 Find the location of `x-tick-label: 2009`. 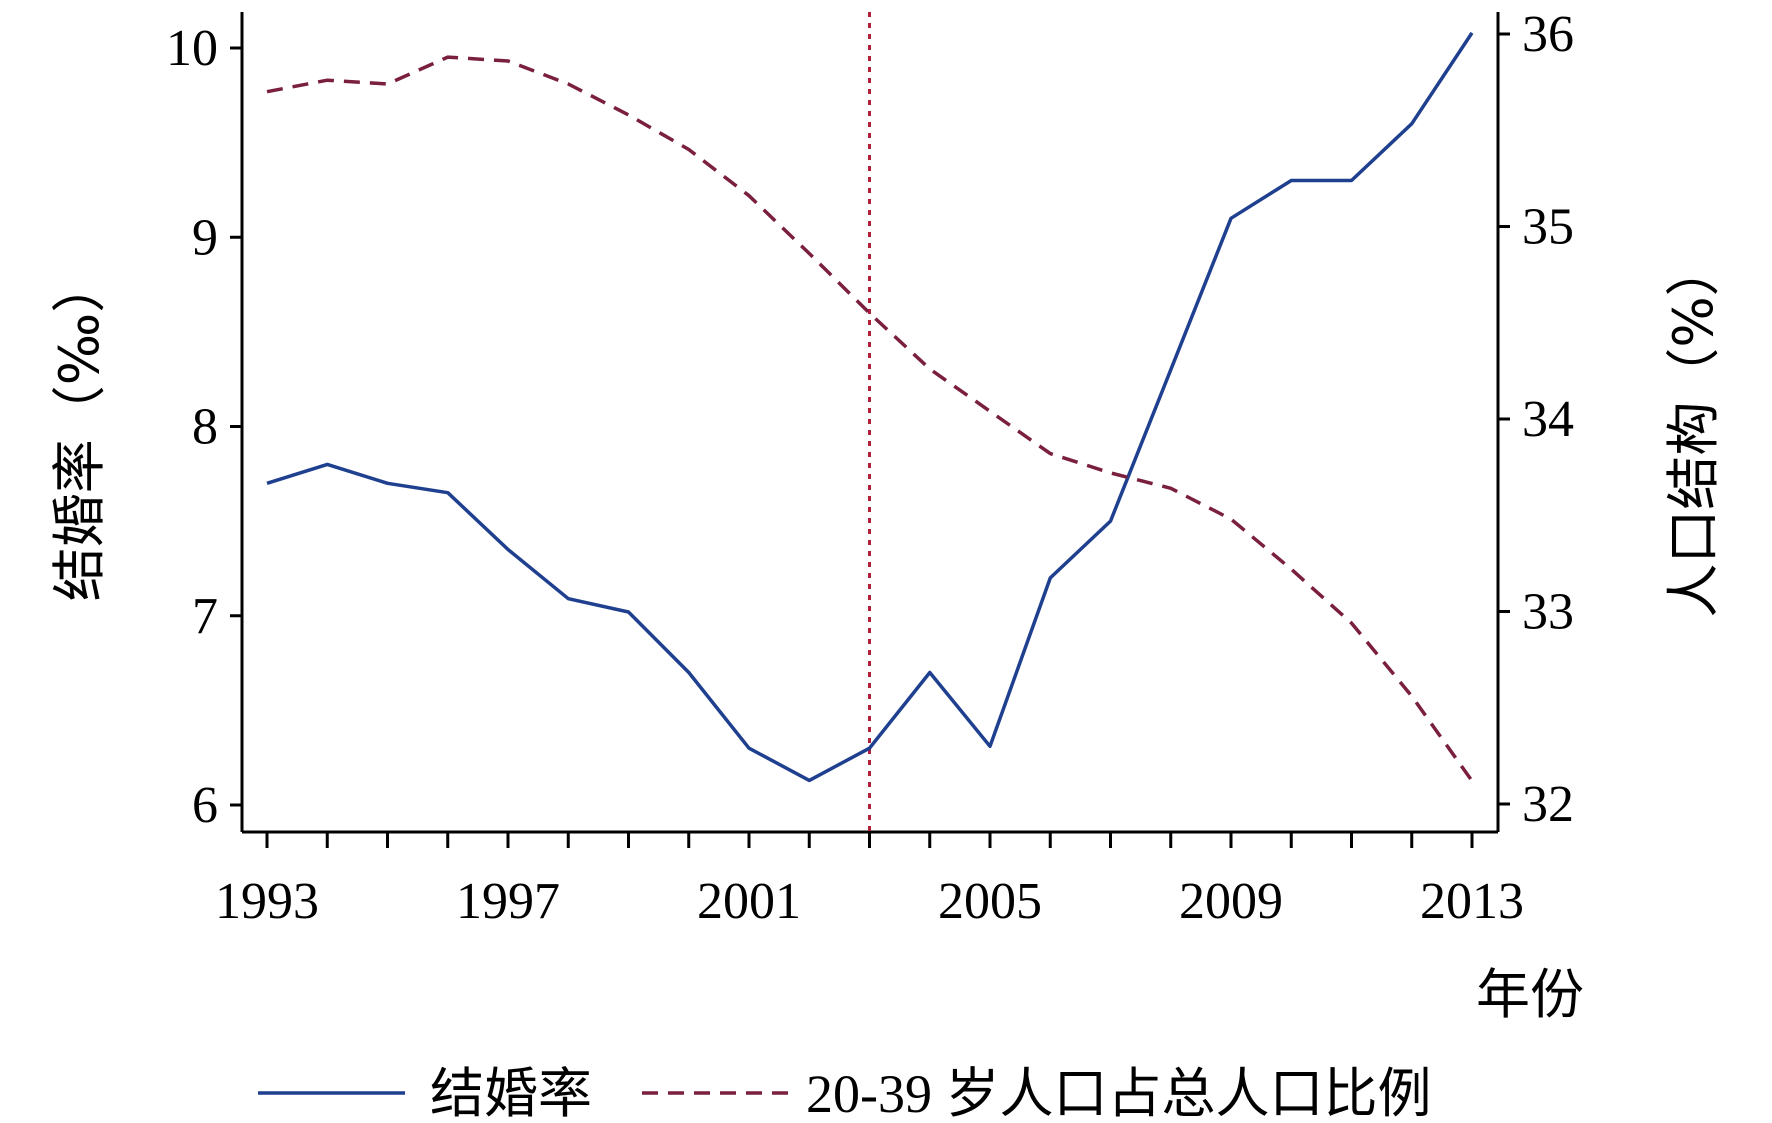

x-tick-label: 2009 is located at coordinates (1231, 901).